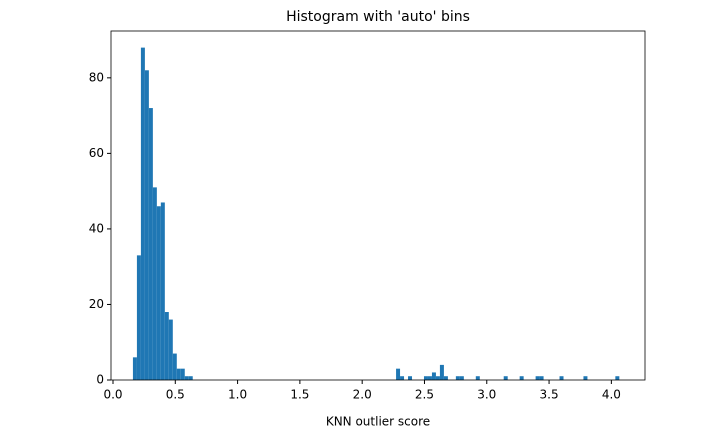 Image resolution: width=712 pixels, height=442 pixels. What do you see at coordinates (112, 395) in the screenshot?
I see `x-tick-label: 0.0` at bounding box center [112, 395].